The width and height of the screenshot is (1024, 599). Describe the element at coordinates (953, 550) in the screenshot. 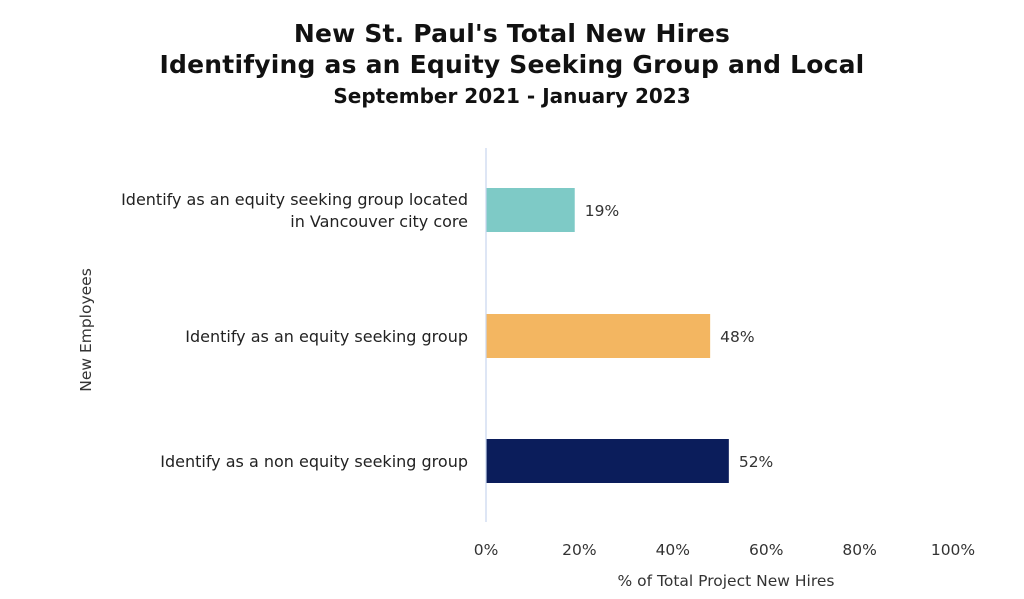

I see `x-tick-label-6: 100%` at that location.